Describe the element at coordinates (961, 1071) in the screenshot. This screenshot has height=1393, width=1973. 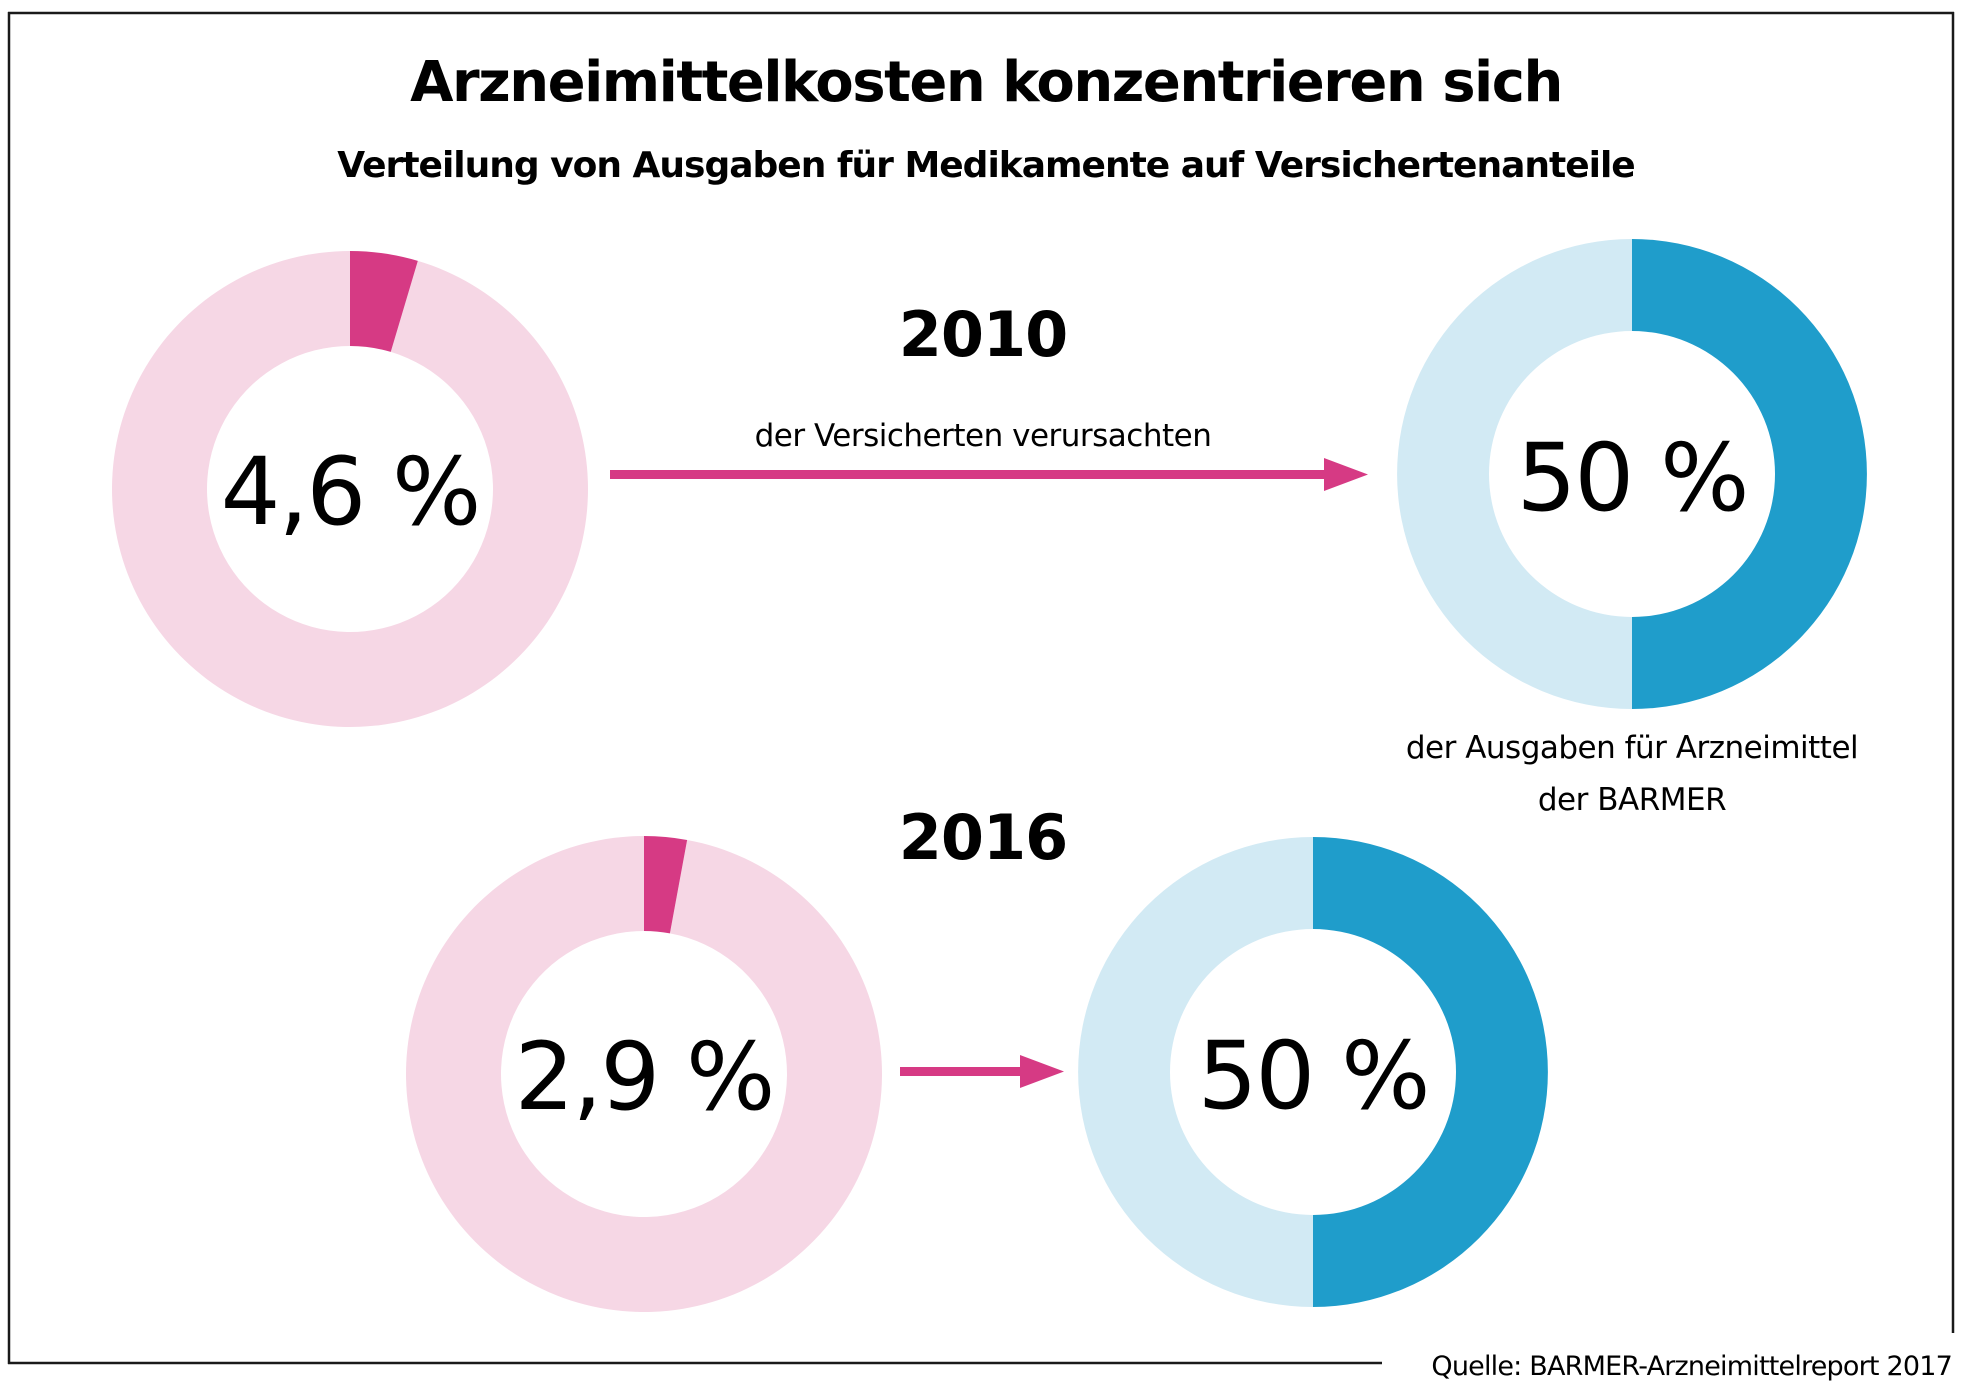
I see `arrow-shaft-2016` at that location.